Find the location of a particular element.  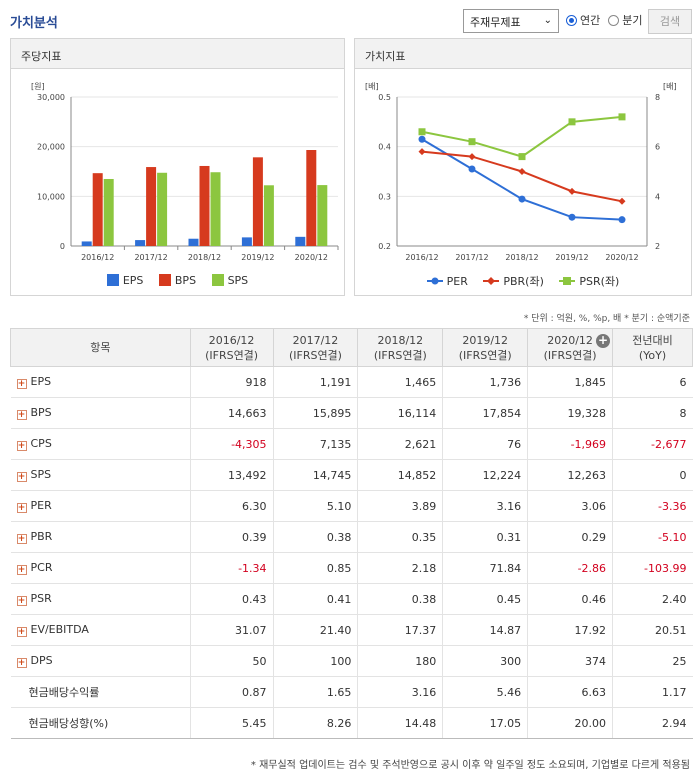

table-cell: 17.37 is located at coordinates (400, 630).